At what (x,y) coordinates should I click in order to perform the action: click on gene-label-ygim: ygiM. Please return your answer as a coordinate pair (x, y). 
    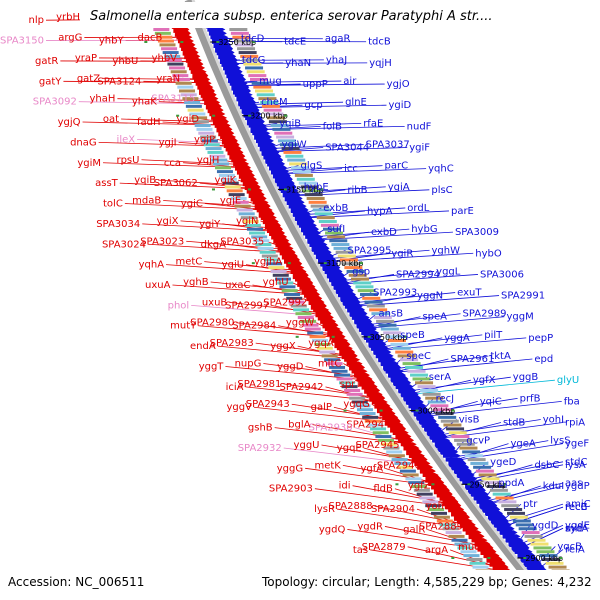
    Looking at the image, I should click on (89, 163).